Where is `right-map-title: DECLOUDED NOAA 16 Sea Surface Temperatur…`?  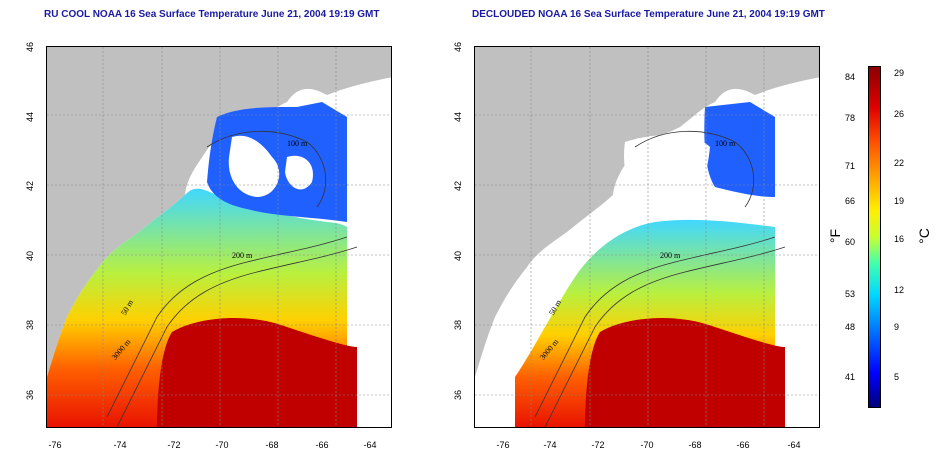
right-map-title: DECLOUDED NOAA 16 Sea Surface Temperatur… is located at coordinates (648, 14).